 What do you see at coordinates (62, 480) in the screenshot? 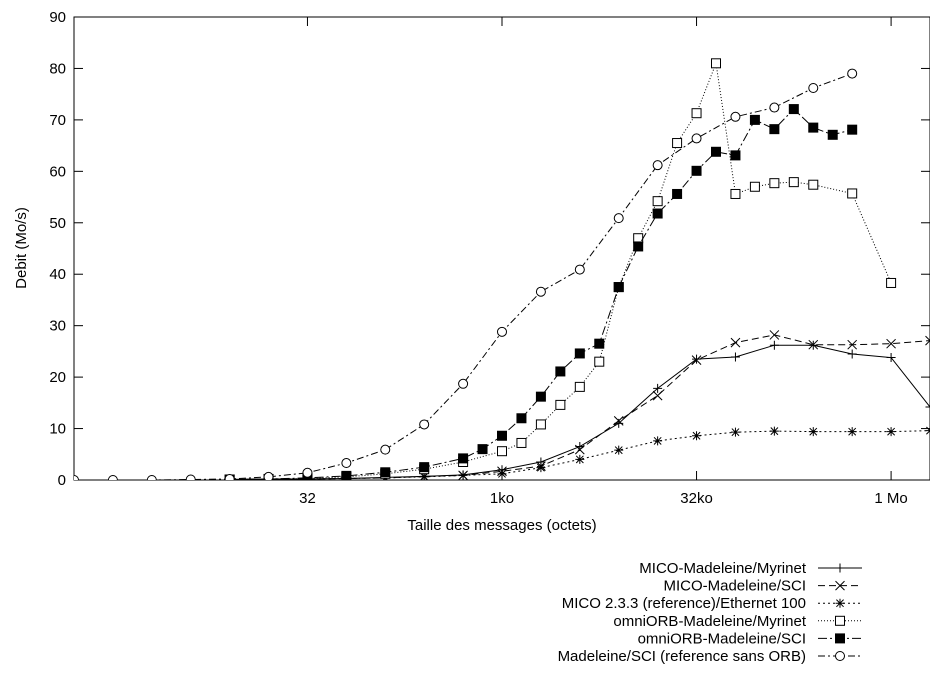
I see `y-tick-label: 0` at bounding box center [62, 480].